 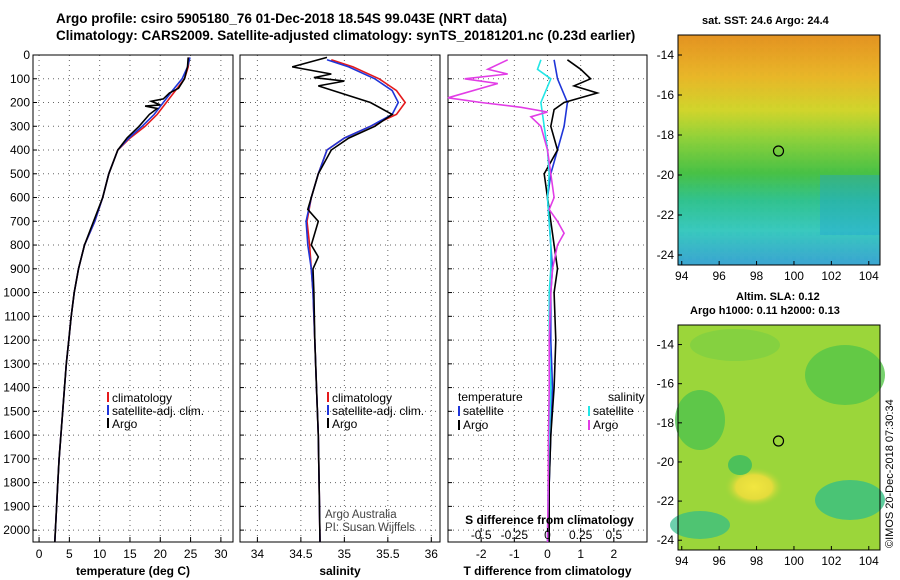 What do you see at coordinates (765, 311) in the screenshot?
I see `sla-map-subtitle: Argo h1000: 0.11 h2000: 0.13` at bounding box center [765, 311].